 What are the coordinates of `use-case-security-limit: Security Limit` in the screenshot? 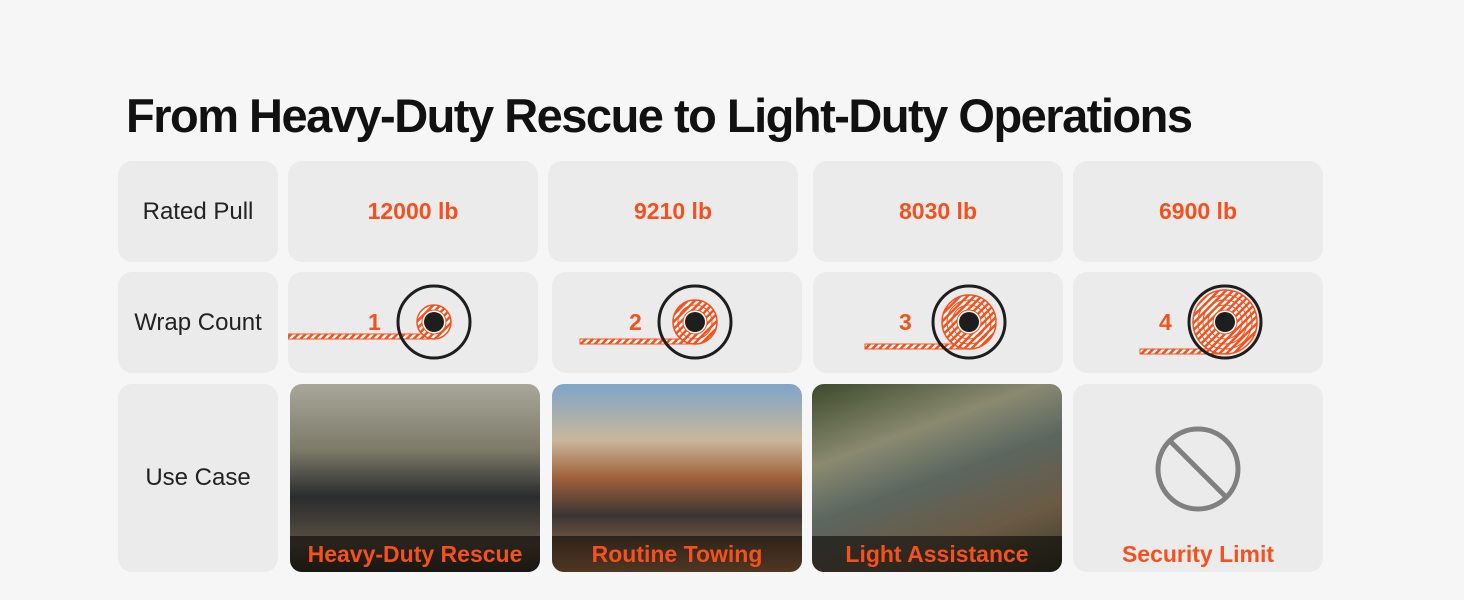 It's located at (1198, 478).